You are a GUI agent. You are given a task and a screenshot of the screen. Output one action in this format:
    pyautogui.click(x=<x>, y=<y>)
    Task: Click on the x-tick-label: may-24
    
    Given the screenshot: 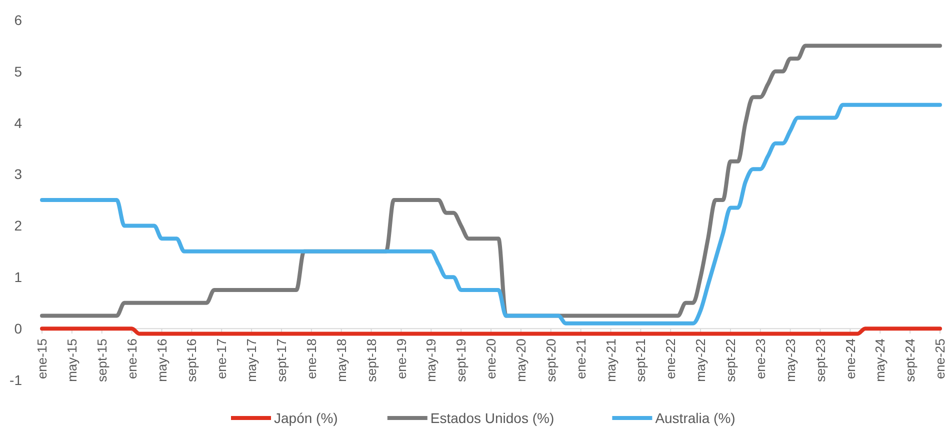 What is the action you would take?
    pyautogui.click(x=880, y=360)
    